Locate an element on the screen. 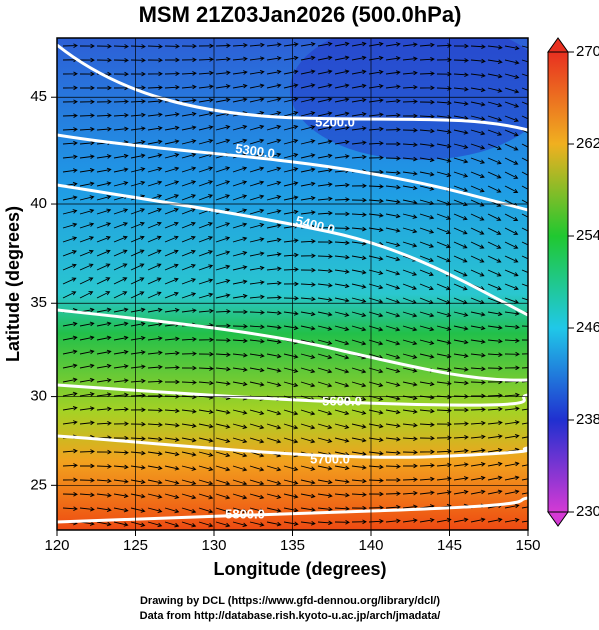  contour-label: 5700.0 is located at coordinates (330, 458).